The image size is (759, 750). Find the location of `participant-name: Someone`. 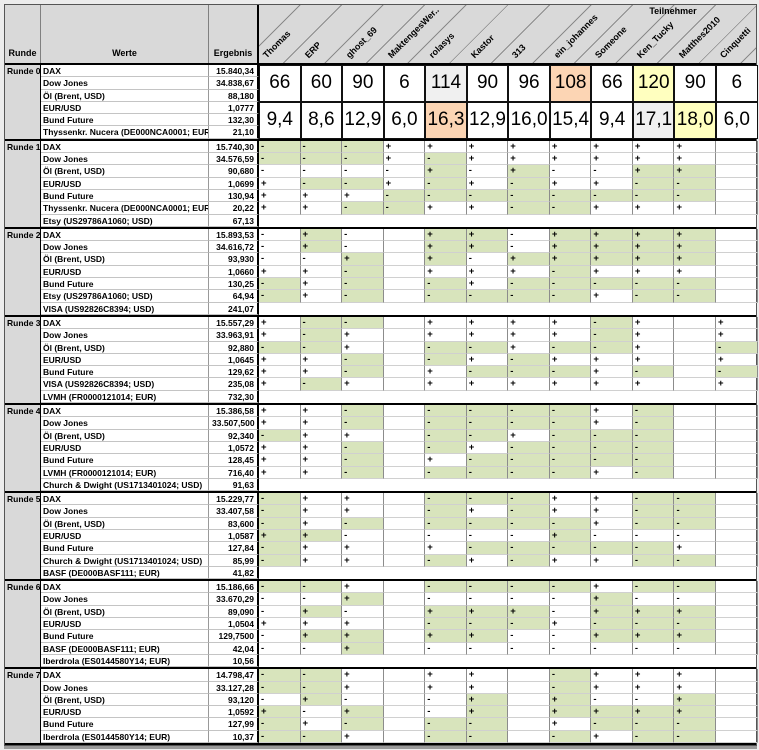

participant-name: Someone is located at coordinates (611, 42).